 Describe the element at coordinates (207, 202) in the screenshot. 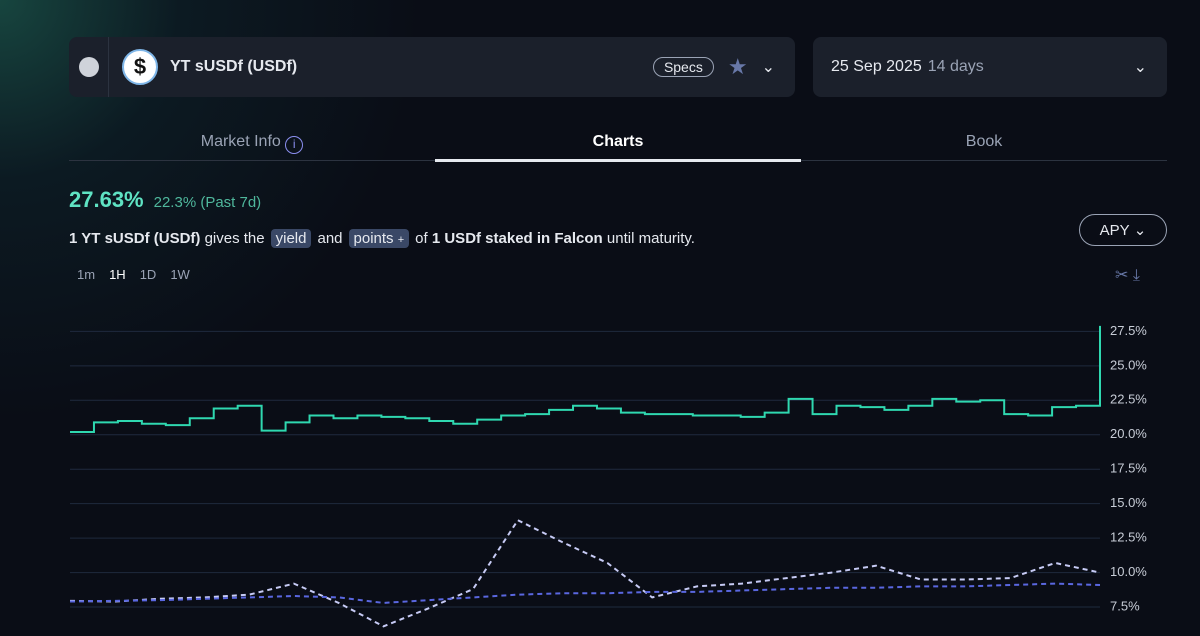

I see `apy-change: 22.3% (Past 7d)` at that location.